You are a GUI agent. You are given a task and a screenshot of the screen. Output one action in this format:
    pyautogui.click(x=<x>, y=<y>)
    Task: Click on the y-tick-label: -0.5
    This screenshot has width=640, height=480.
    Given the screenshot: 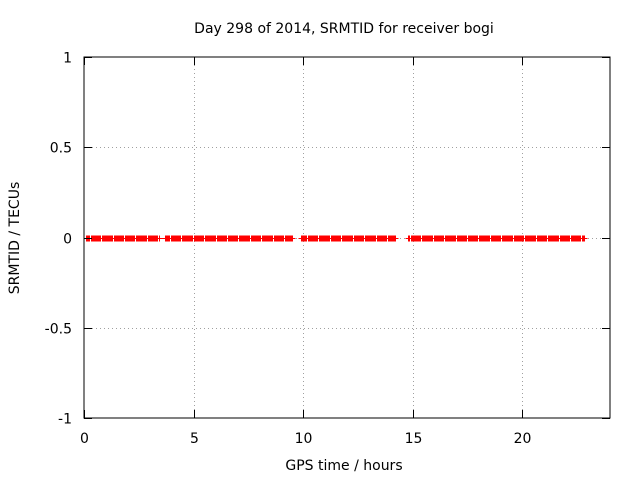 What is the action you would take?
    pyautogui.click(x=58, y=330)
    